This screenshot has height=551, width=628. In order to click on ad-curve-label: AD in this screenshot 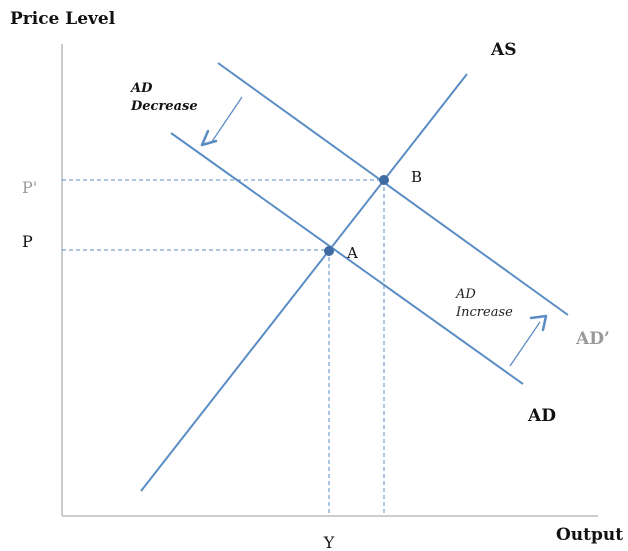, I will do `click(541, 416)`.